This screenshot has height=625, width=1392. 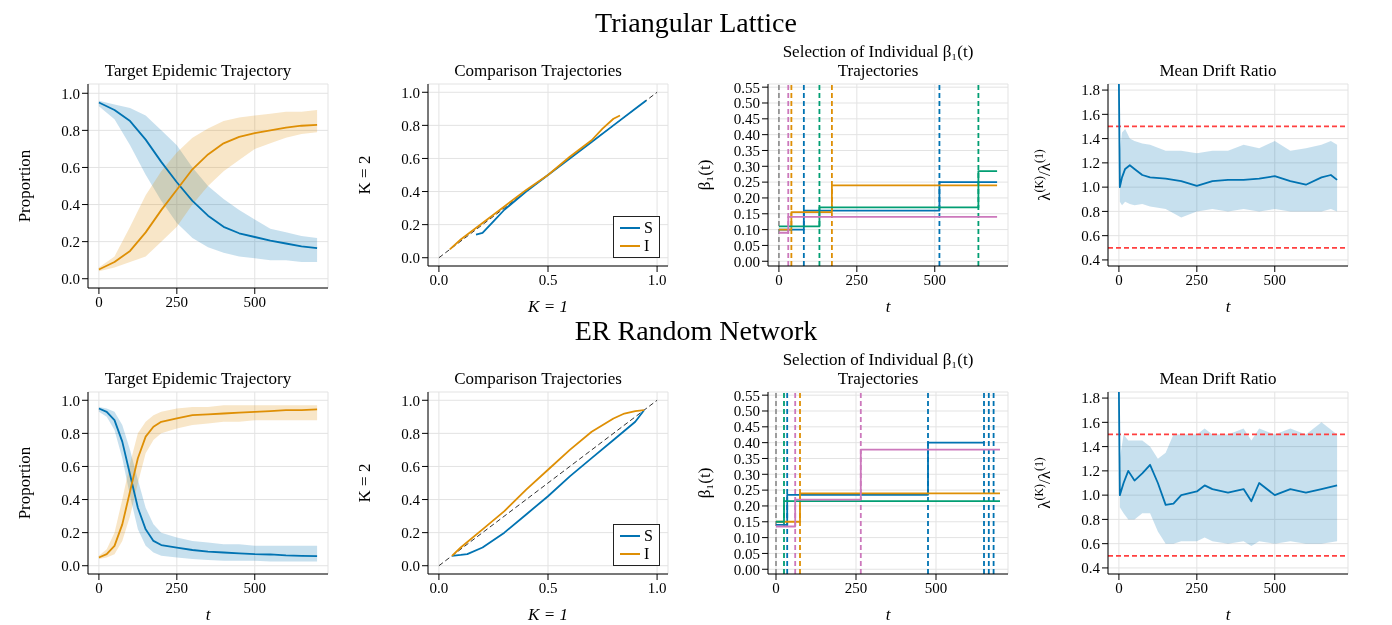 What do you see at coordinates (548, 279) in the screenshot?
I see `x-tick-label: 0.5` at bounding box center [548, 279].